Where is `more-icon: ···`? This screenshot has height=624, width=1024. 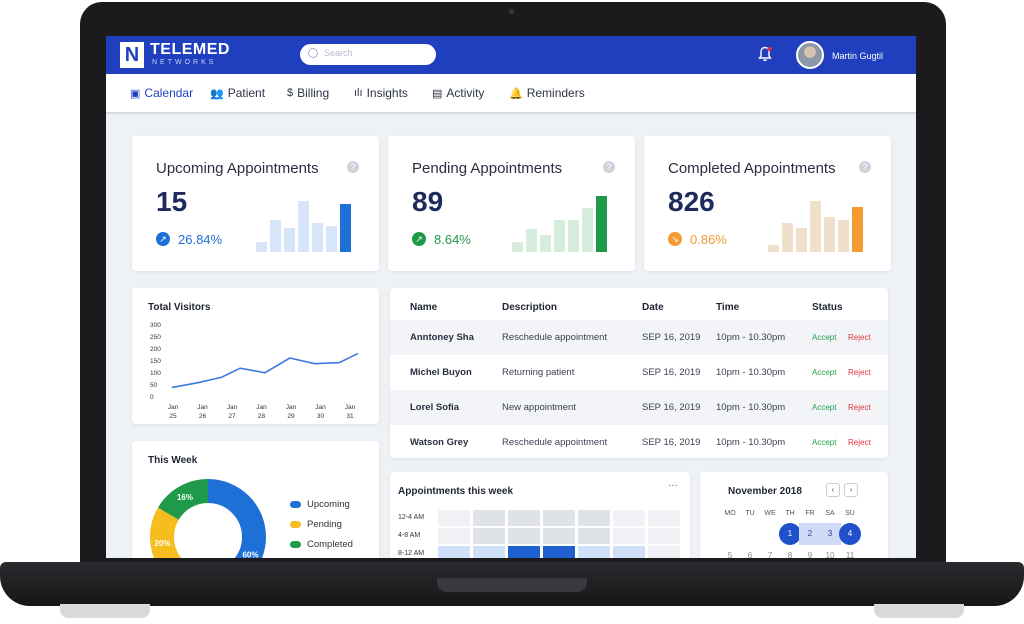
more-icon: ··· is located at coordinates (673, 485).